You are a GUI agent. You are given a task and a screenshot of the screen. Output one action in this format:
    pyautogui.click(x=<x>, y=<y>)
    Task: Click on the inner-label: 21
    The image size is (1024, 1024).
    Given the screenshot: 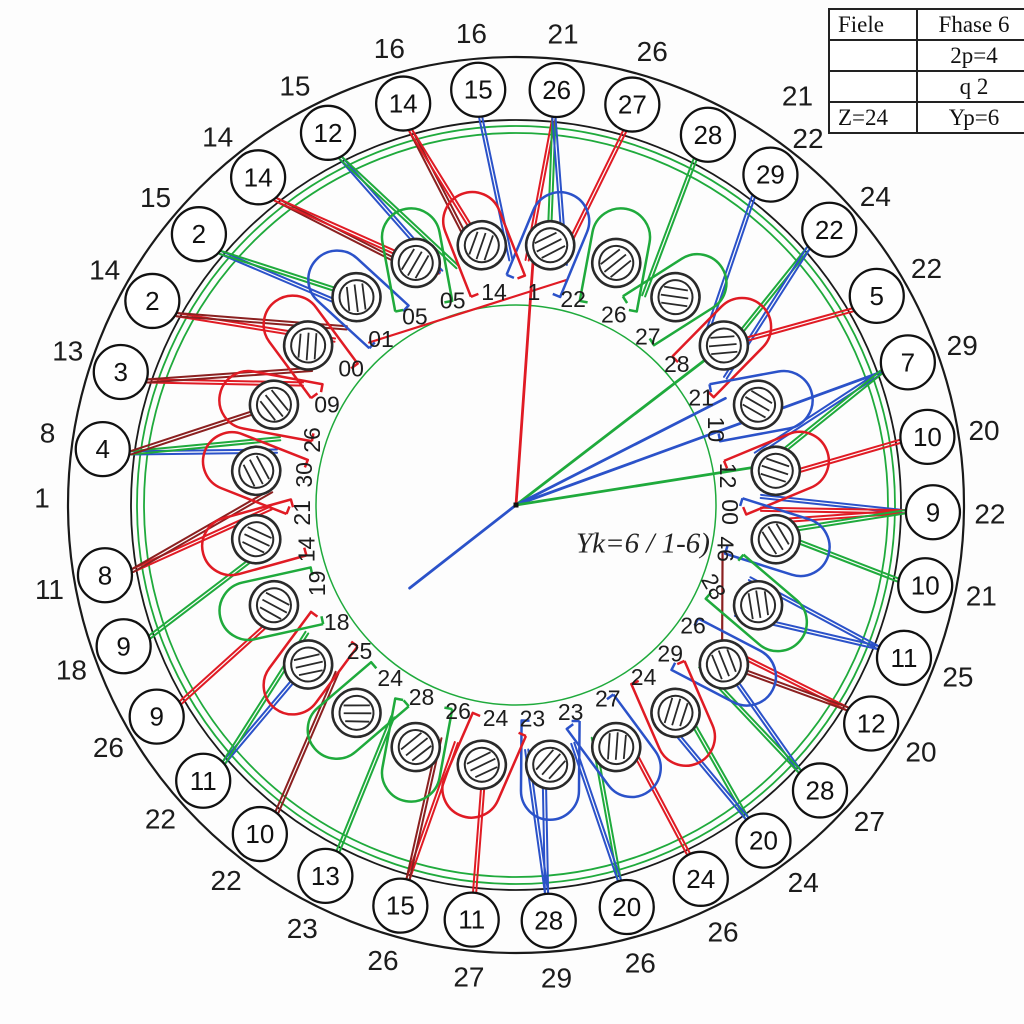 What is the action you would take?
    pyautogui.click(x=302, y=513)
    